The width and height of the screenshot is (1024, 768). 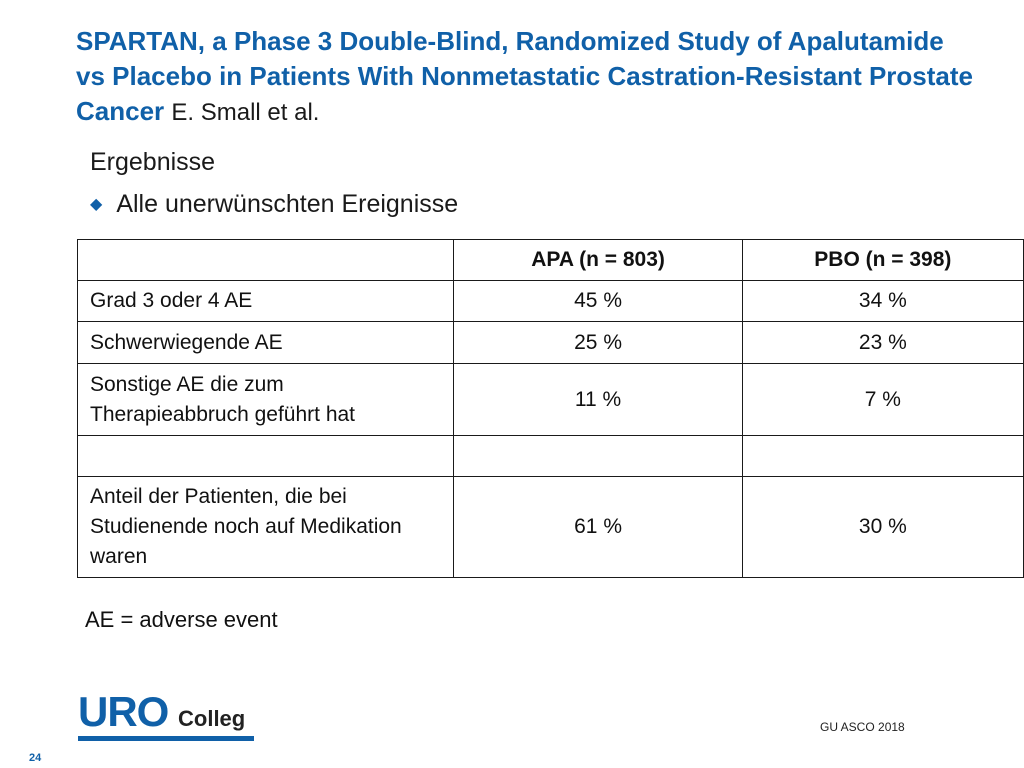 I want to click on logo-uro-text: URO, so click(x=123, y=711).